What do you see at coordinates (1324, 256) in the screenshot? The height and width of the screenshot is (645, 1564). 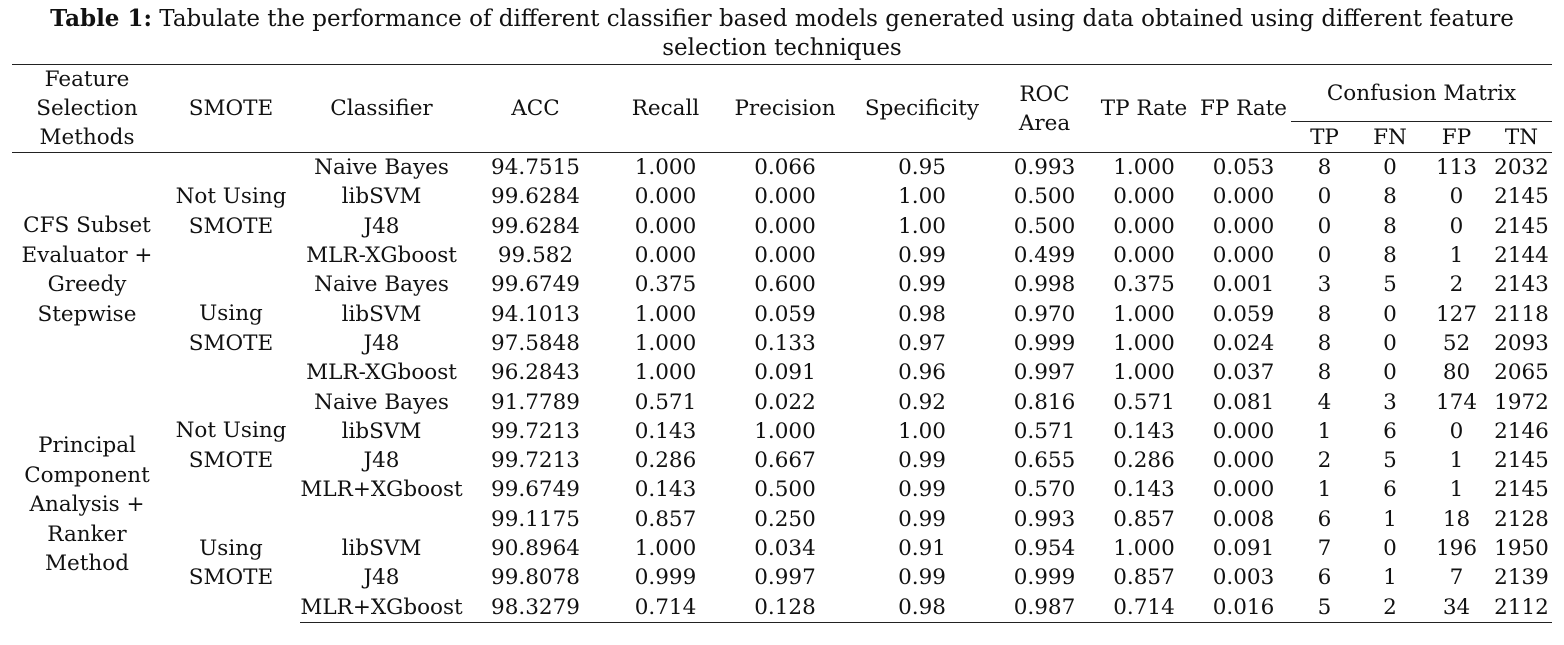 I see `cm-tp-cell: 0` at bounding box center [1324, 256].